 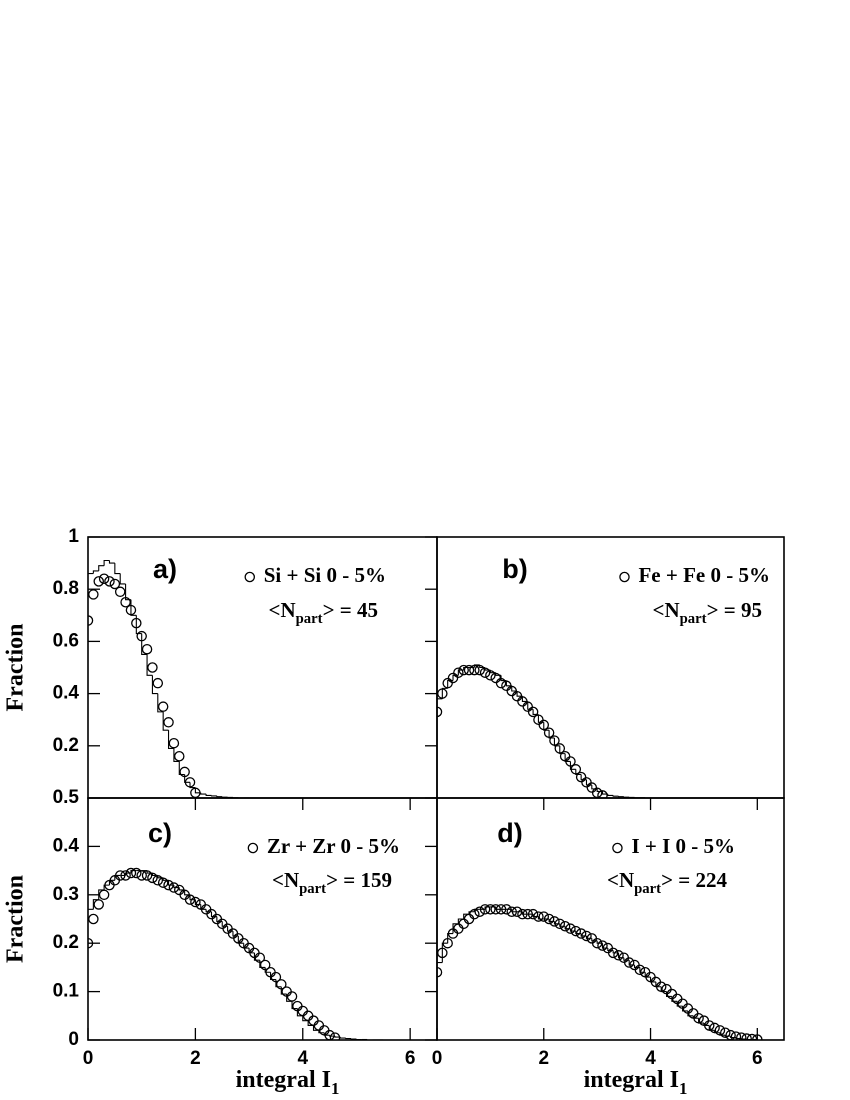 What do you see at coordinates (734, 610) in the screenshot?
I see `annotation-part: > = 95` at bounding box center [734, 610].